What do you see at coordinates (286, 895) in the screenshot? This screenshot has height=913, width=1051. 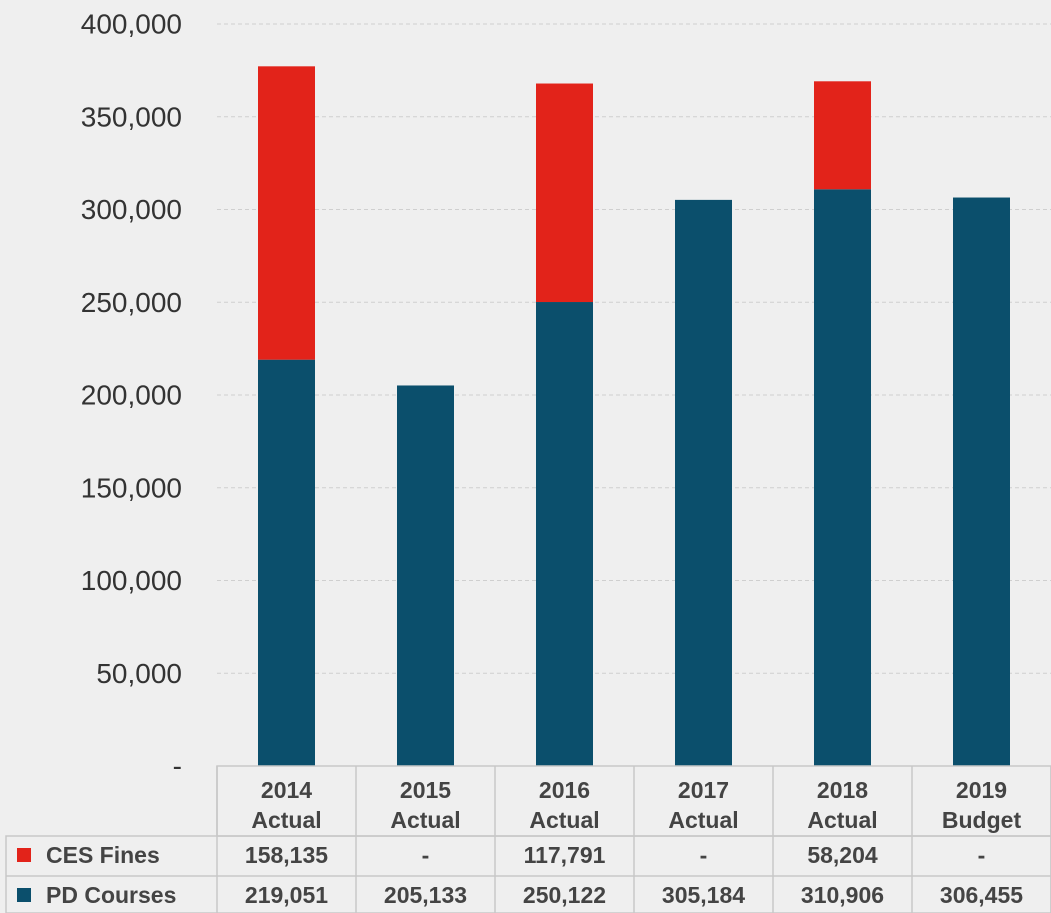 I see `data-label: 219,051` at bounding box center [286, 895].